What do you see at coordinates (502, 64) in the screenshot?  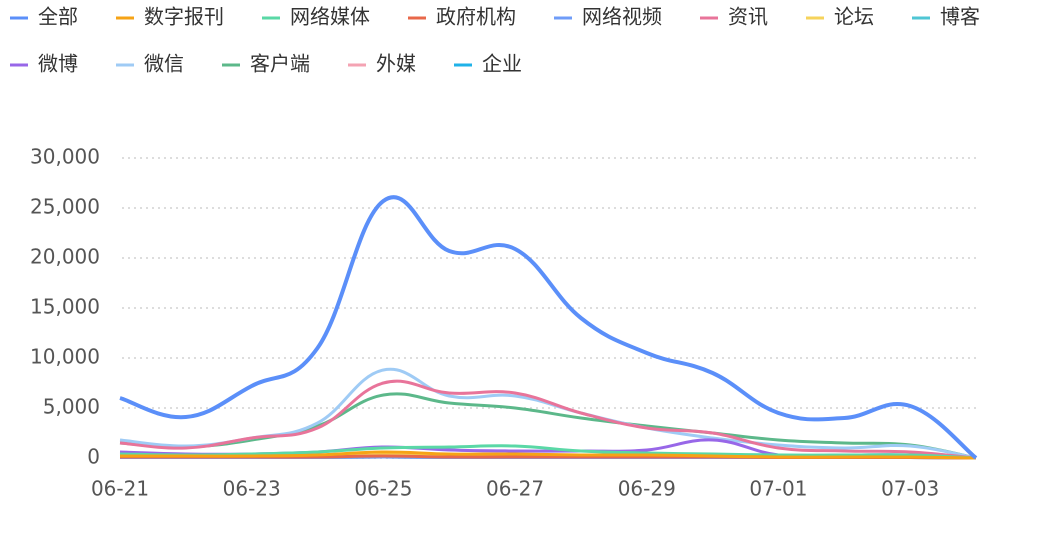 I see `legend-label: 企业` at bounding box center [502, 64].